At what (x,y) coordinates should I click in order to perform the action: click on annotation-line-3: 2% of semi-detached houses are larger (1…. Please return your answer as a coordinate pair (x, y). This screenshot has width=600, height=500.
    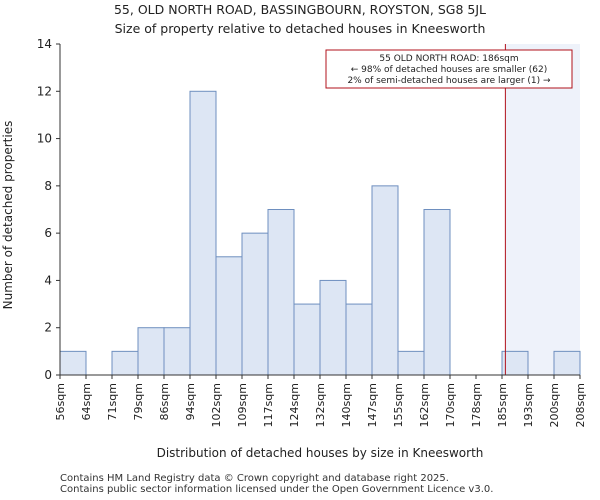
    Looking at the image, I should click on (449, 81).